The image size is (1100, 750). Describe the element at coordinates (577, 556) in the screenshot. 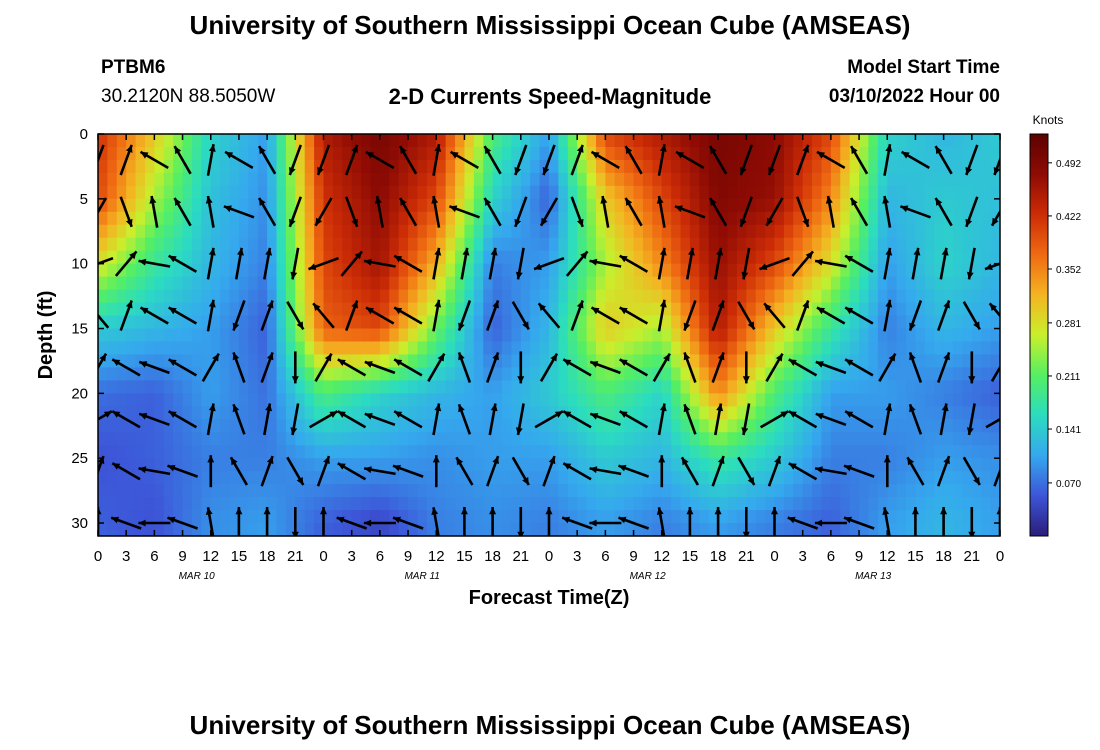

I see `x-tick-label: 3` at that location.